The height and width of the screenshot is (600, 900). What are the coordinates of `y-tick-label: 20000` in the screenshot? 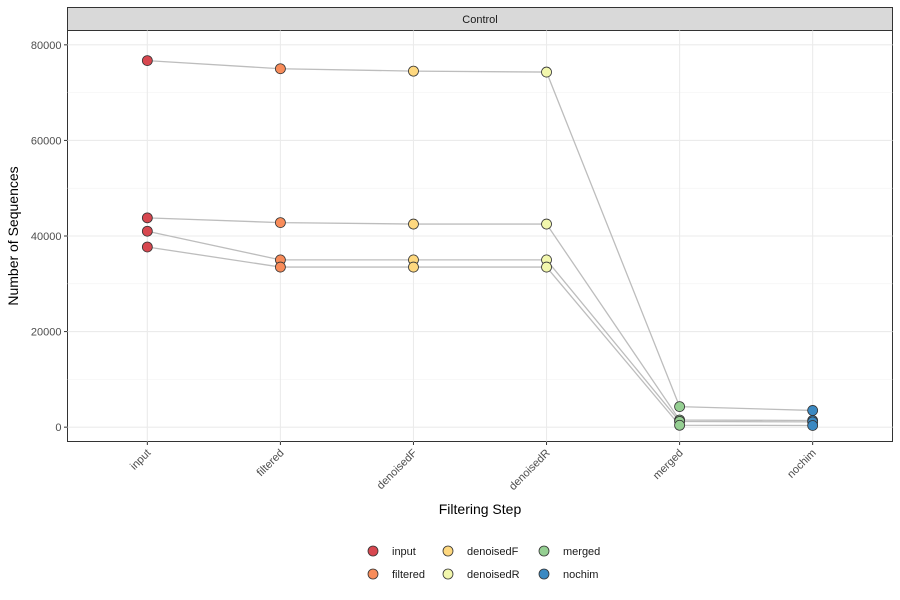 It's located at (46, 333).